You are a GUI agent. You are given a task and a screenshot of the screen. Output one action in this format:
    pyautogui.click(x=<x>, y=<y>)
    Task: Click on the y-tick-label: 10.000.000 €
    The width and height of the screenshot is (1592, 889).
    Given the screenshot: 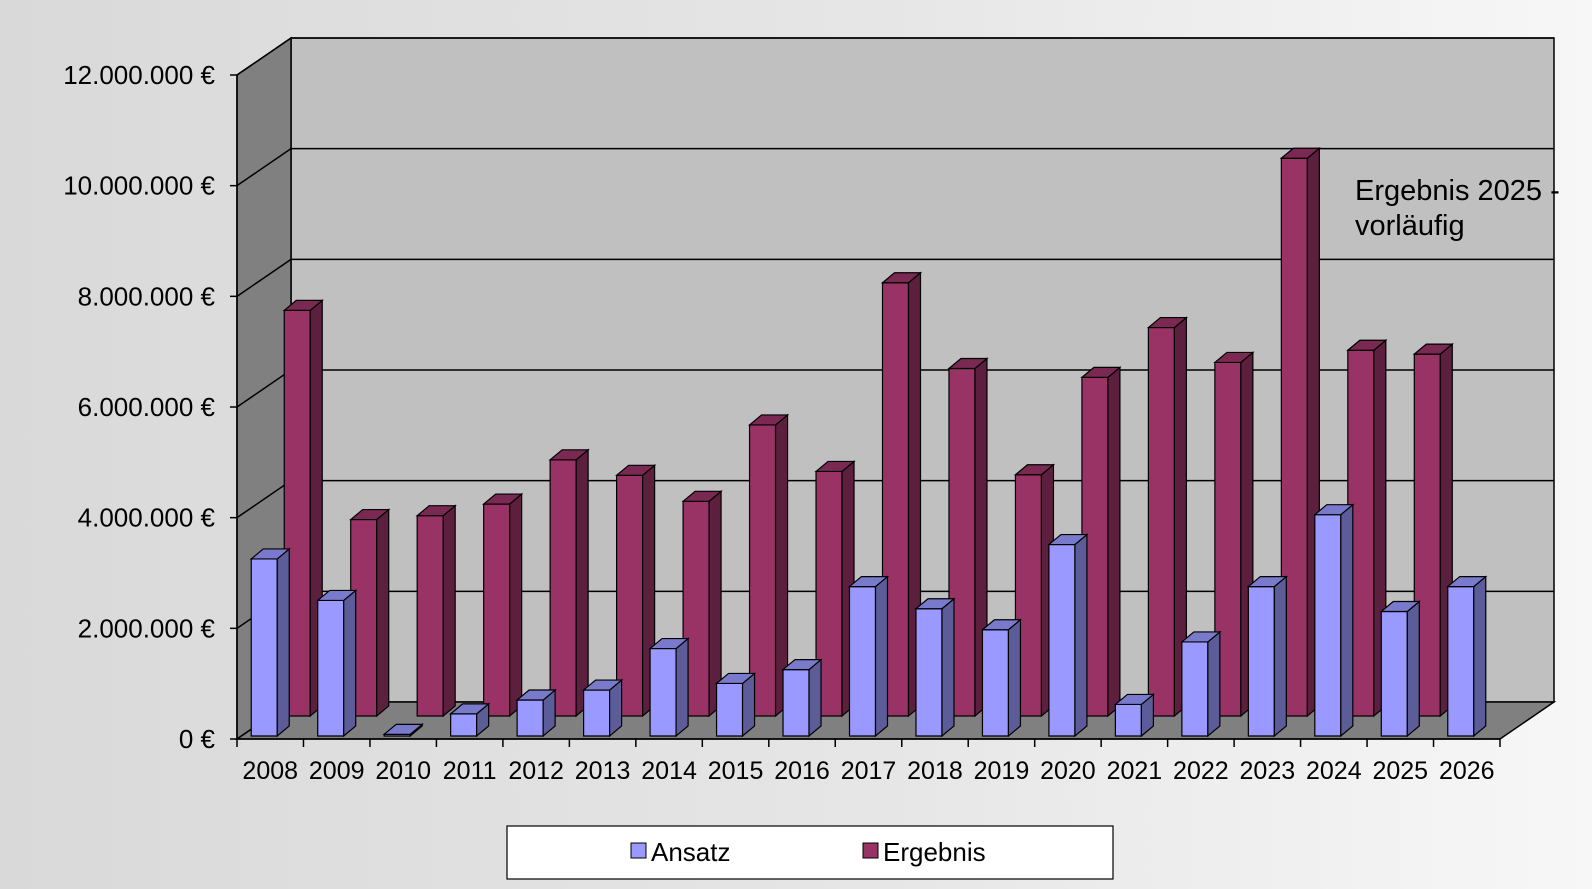 What is the action you would take?
    pyautogui.click(x=139, y=186)
    